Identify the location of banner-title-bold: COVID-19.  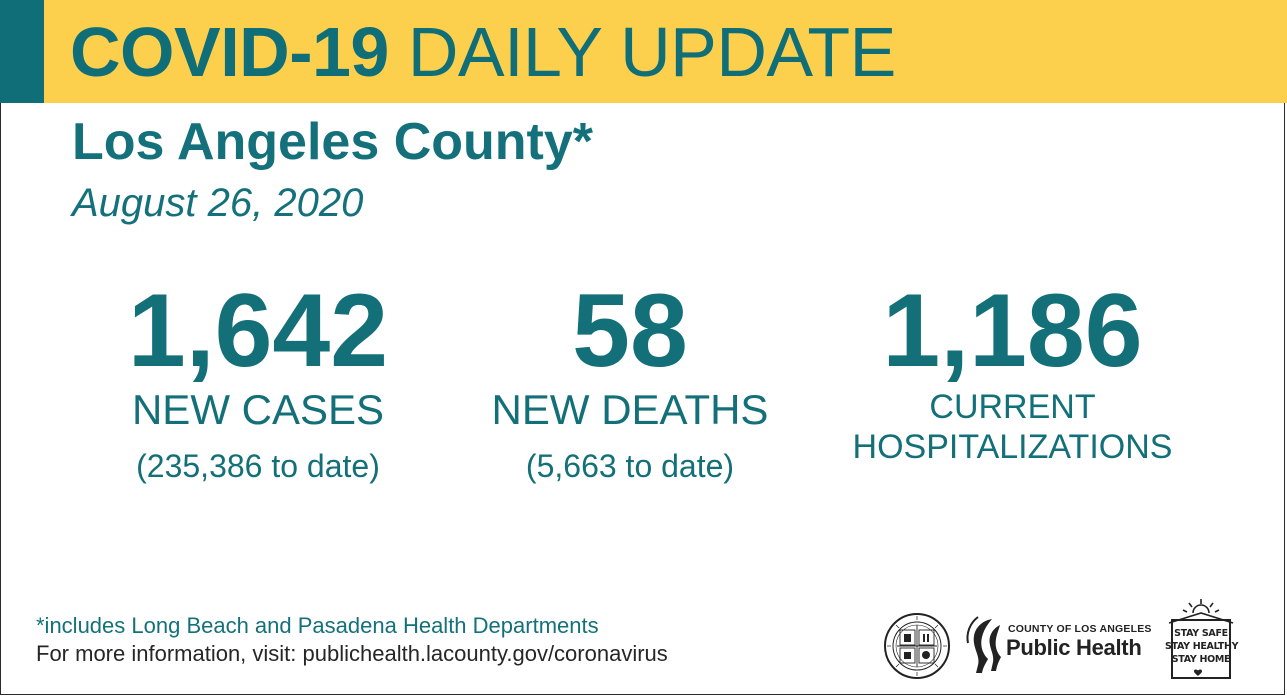
(229, 52).